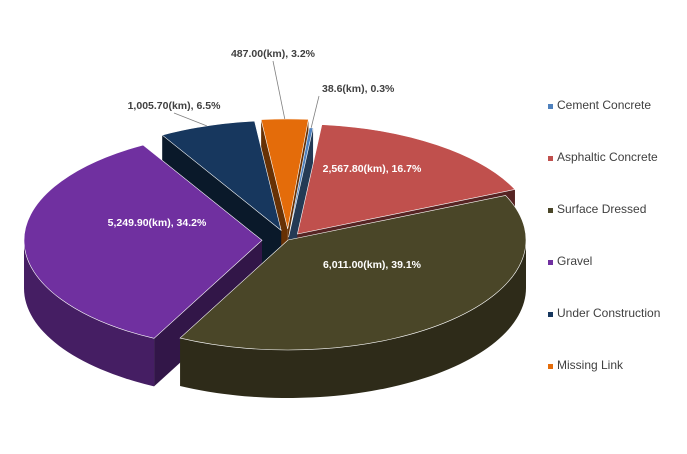 The image size is (687, 454). What do you see at coordinates (550, 106) in the screenshot?
I see `legend-swatch-cement-concrete` at bounding box center [550, 106].